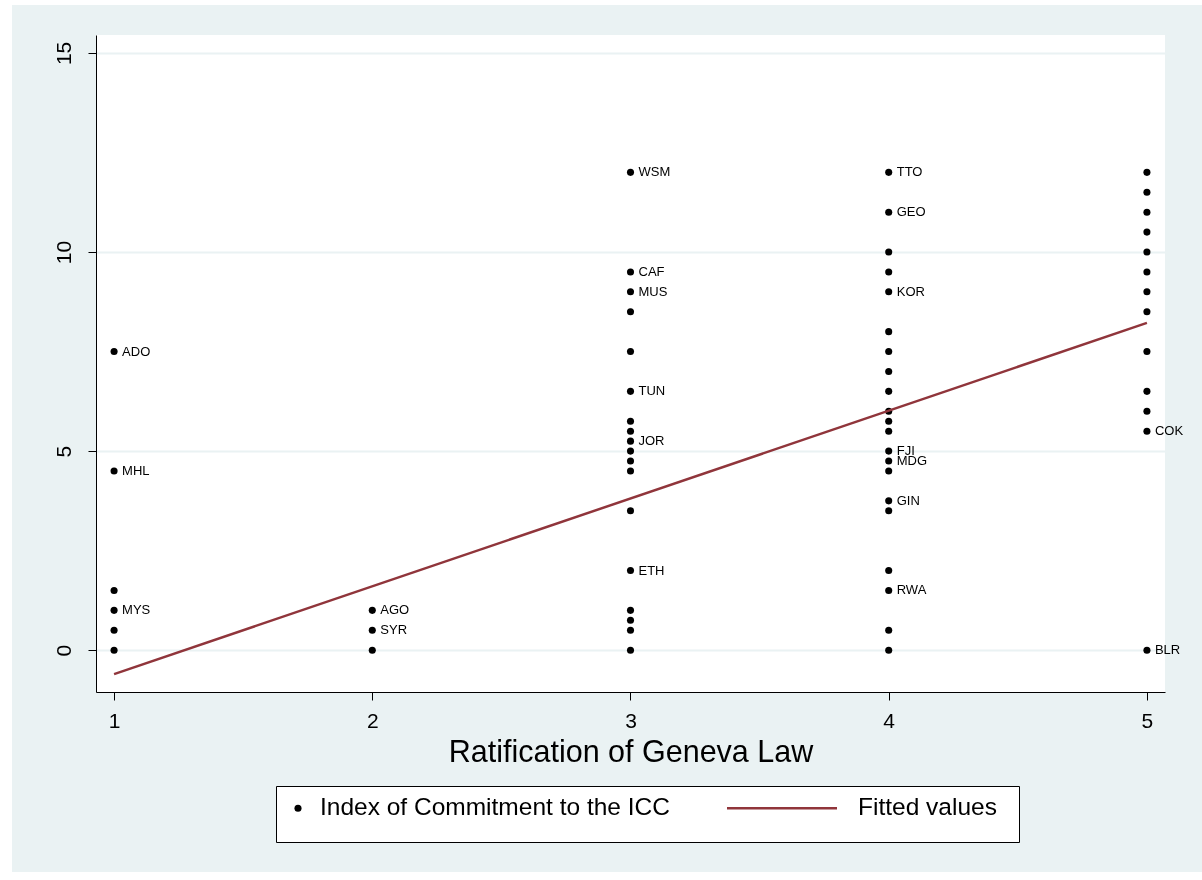 This screenshot has height=880, width=1202. Describe the element at coordinates (651, 441) in the screenshot. I see `annotation: JOR` at that location.